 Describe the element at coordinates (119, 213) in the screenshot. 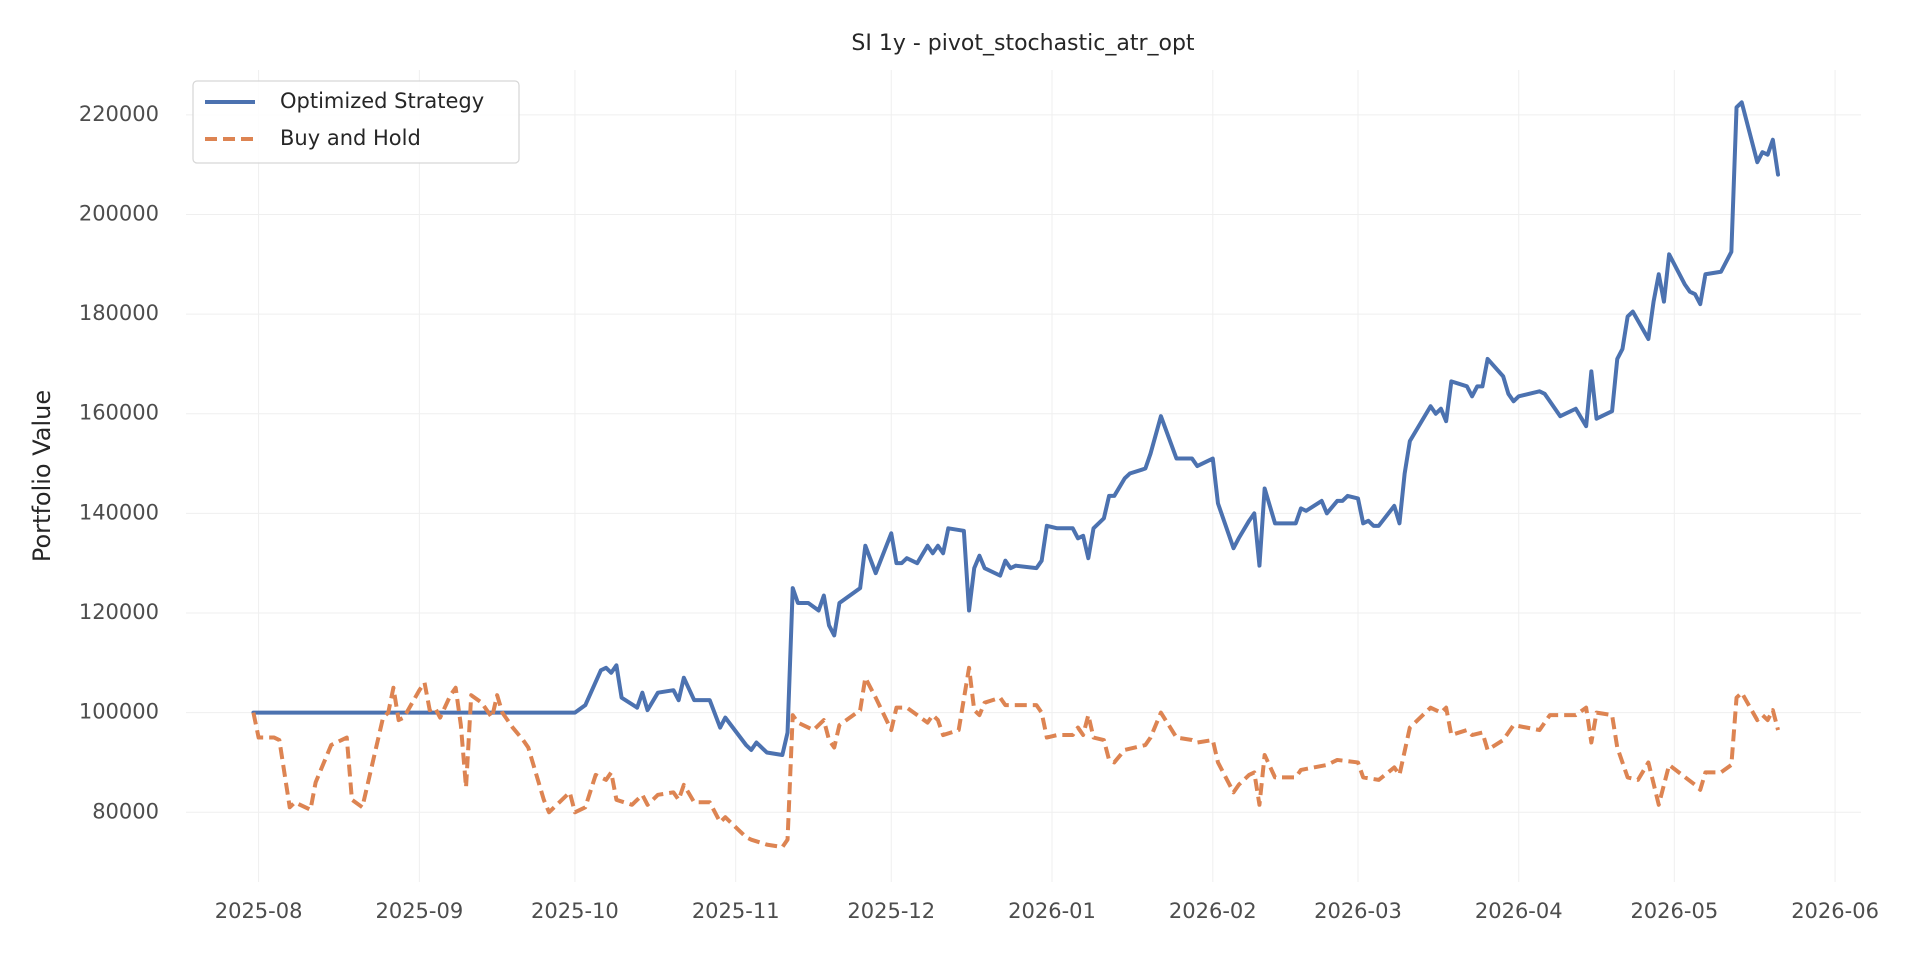

I see `y-tick-label: 200000` at that location.